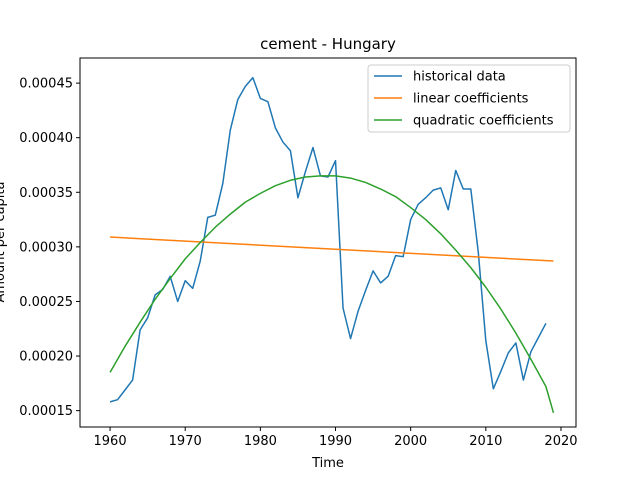 Image resolution: width=640 pixels, height=480 pixels. What do you see at coordinates (185, 441) in the screenshot?
I see `x-tick-label: 1970` at bounding box center [185, 441].